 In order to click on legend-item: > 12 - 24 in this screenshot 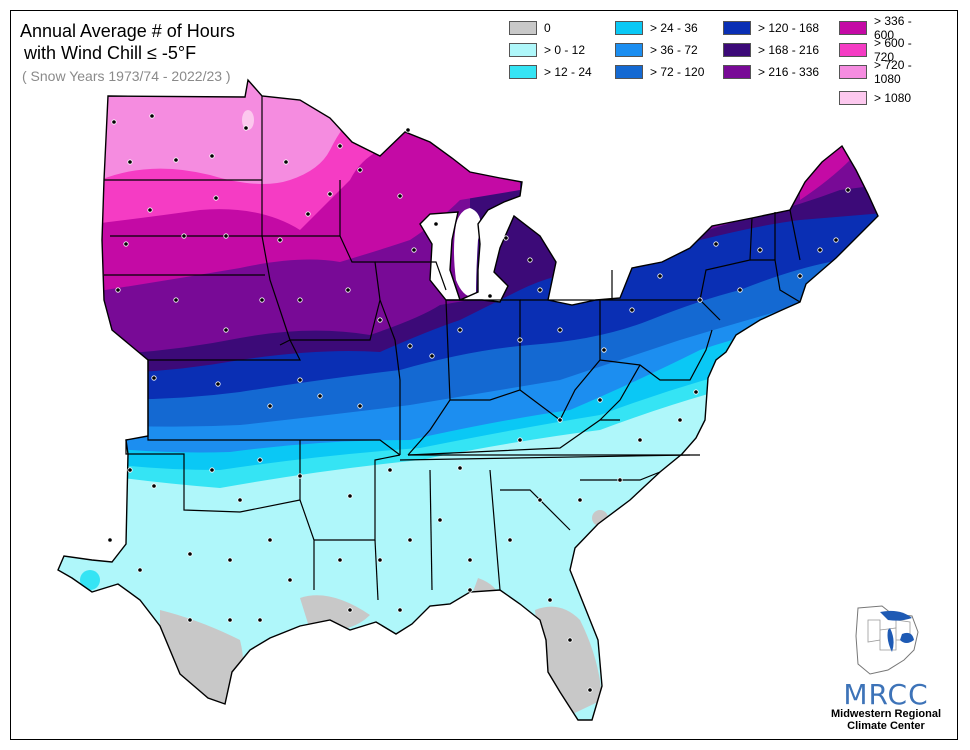, I will do `click(550, 72)`.